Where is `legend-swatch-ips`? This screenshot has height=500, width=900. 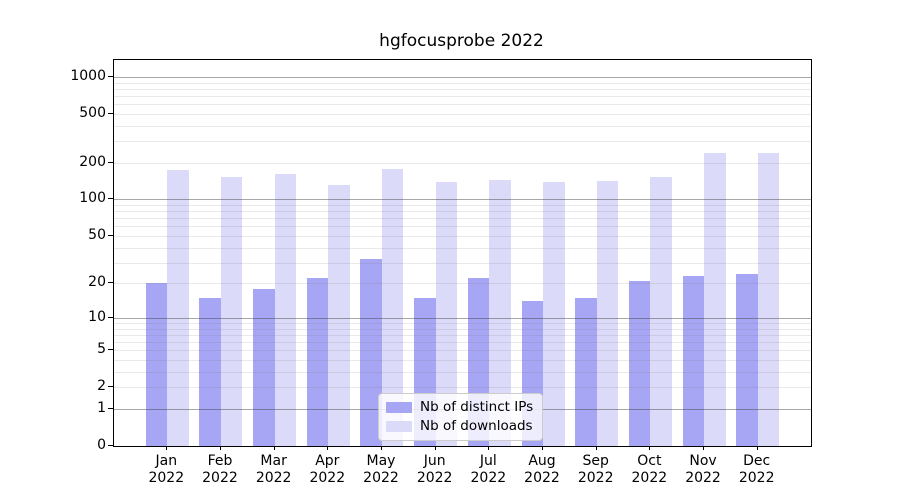
legend-swatch-ips is located at coordinates (399, 407).